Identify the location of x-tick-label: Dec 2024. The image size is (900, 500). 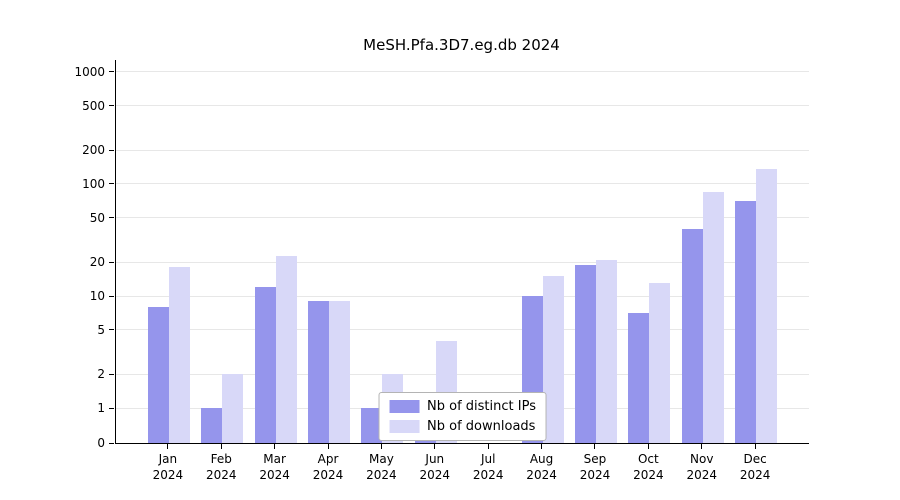
(755, 467).